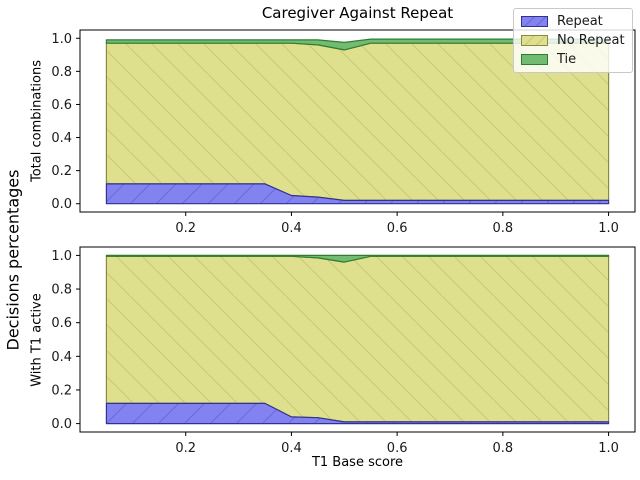 The height and width of the screenshot is (480, 640). I want to click on legend-item-tie: Tie, so click(573, 59).